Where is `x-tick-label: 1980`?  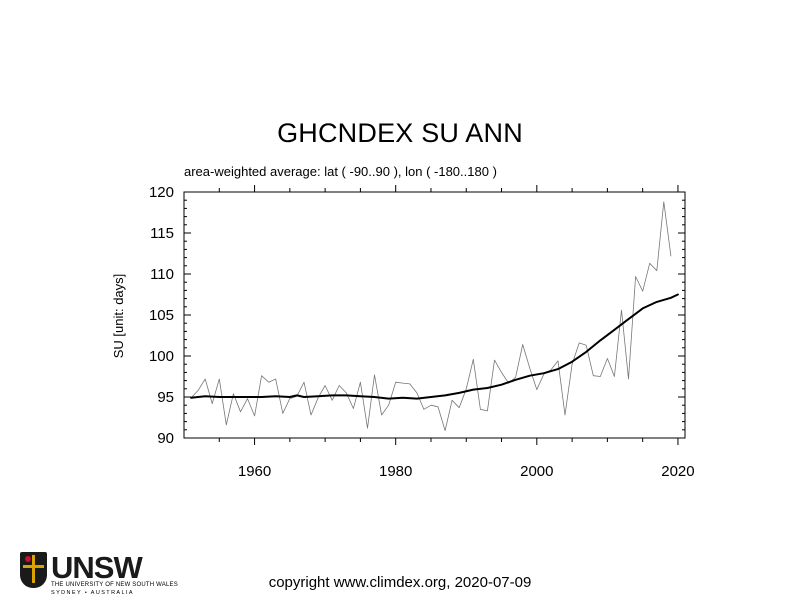 x-tick-label: 1980 is located at coordinates (395, 471).